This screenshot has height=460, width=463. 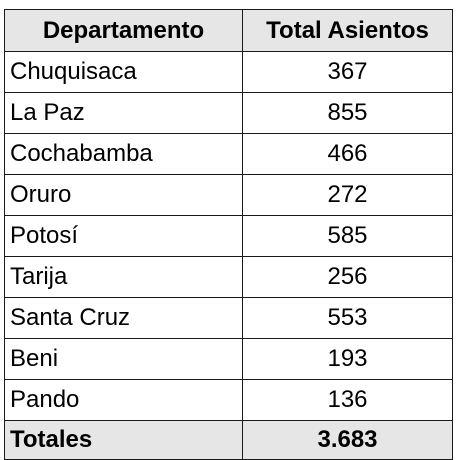 What do you see at coordinates (347, 277) in the screenshot?
I see `total-seats-cell: 256` at bounding box center [347, 277].